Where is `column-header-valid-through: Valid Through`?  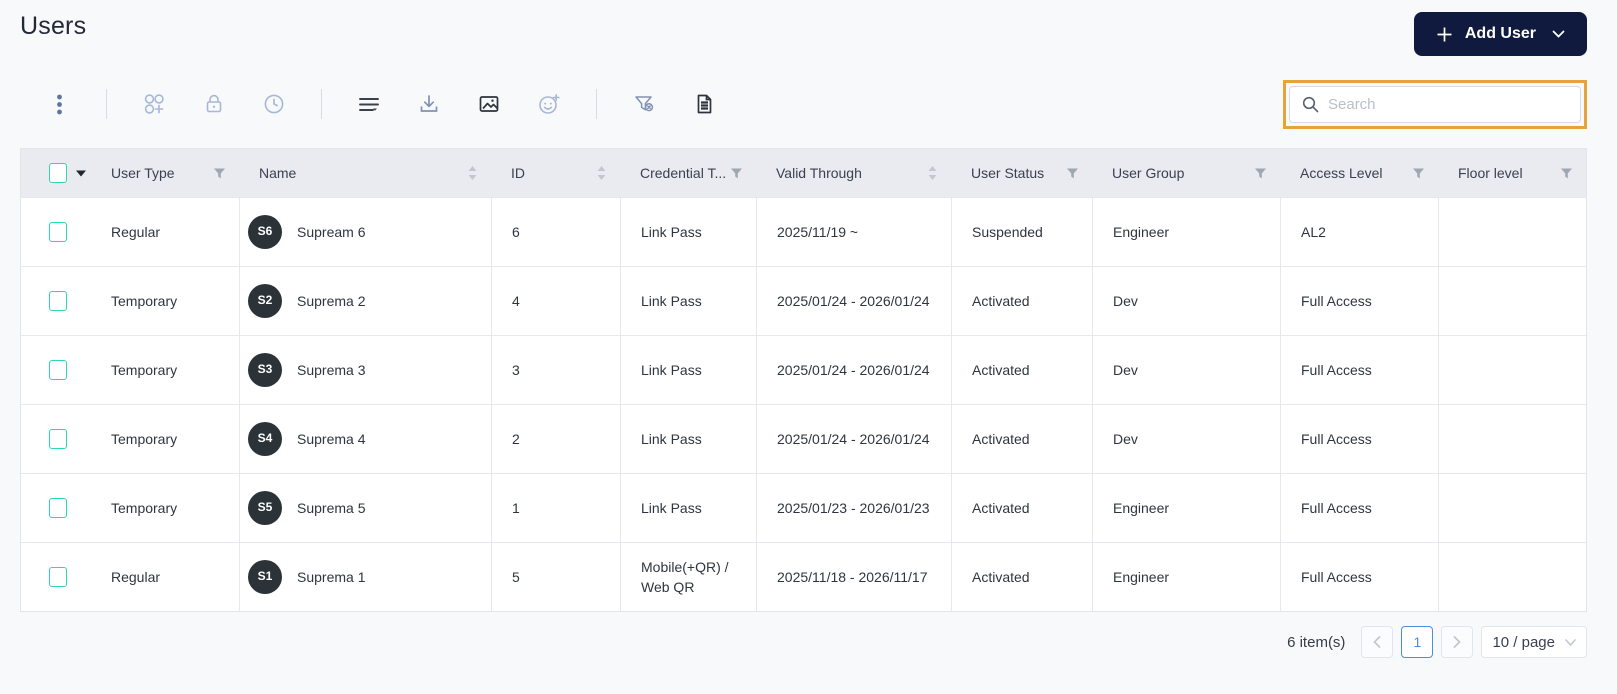
column-header-valid-through: Valid Through is located at coordinates (853, 173).